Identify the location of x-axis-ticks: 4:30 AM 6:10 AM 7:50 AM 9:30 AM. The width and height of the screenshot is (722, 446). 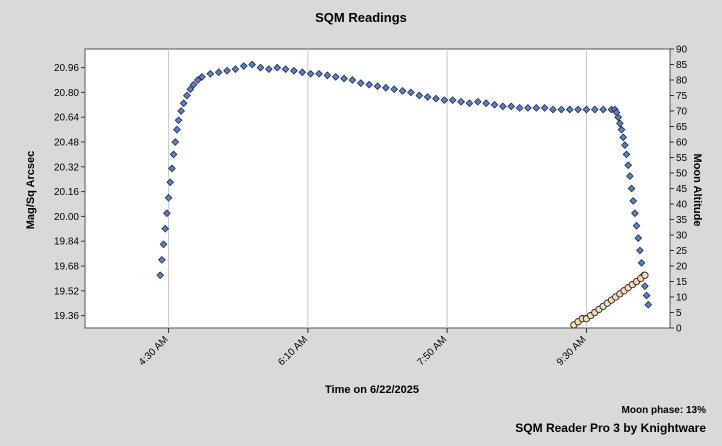
(363, 348).